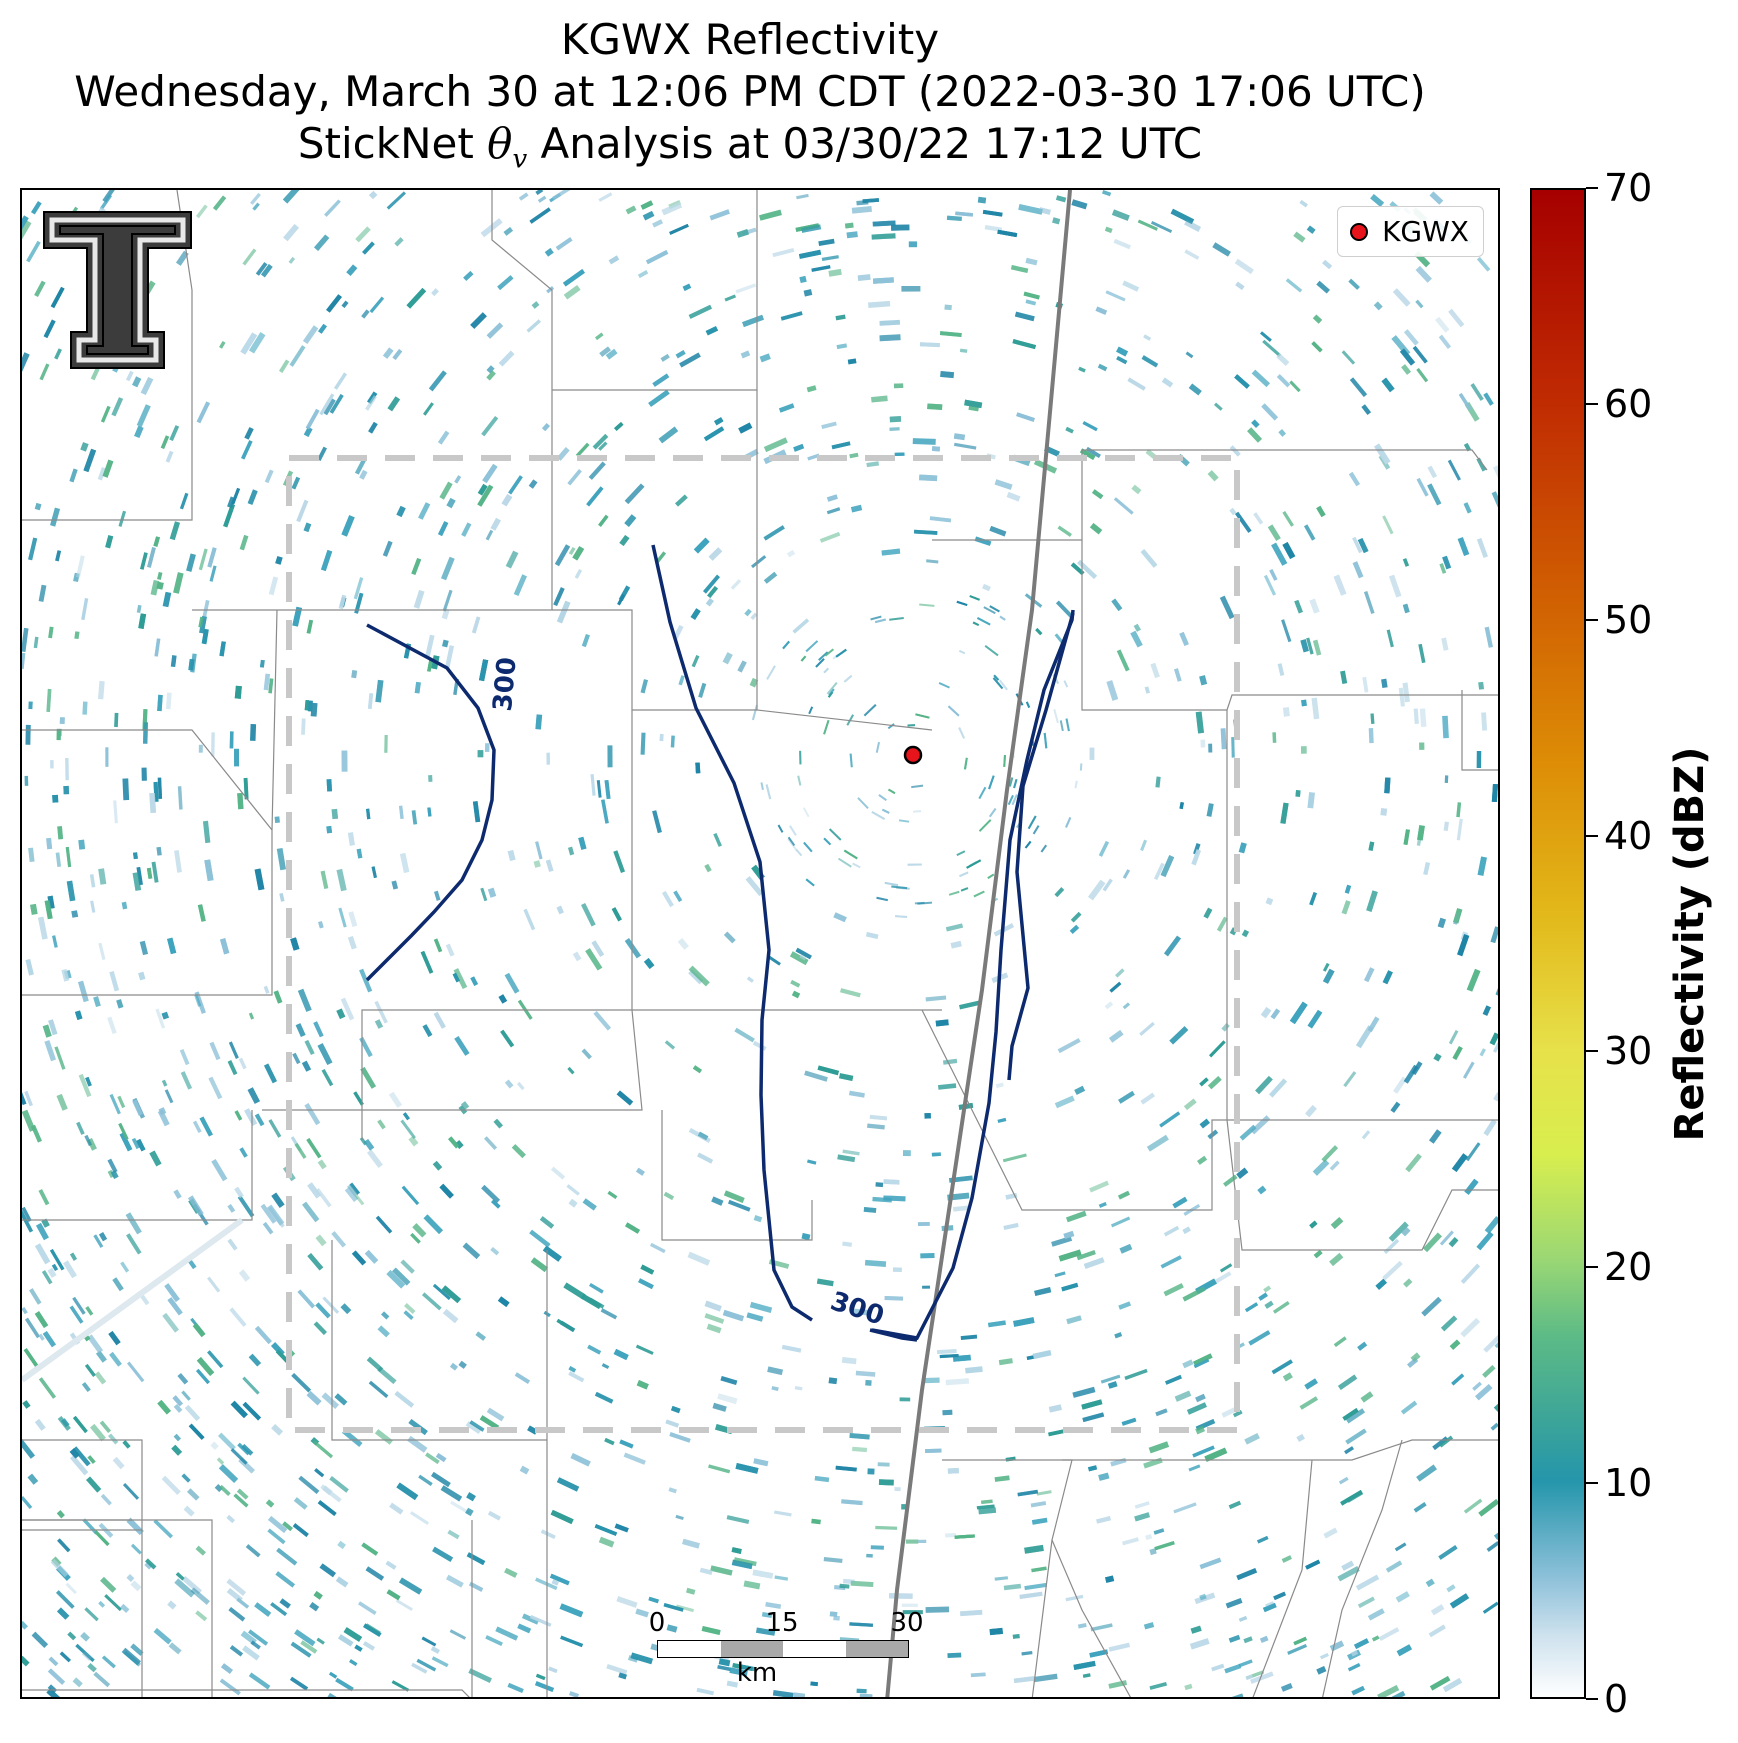 This screenshot has width=1738, height=1743. I want to click on legend-label: KGWX, so click(1425, 231).